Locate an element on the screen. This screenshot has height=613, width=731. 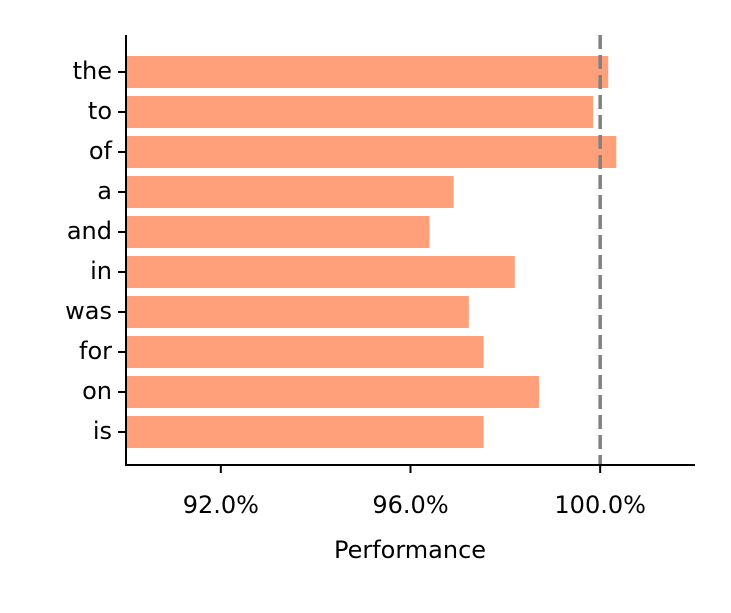
x-tick-label: 92.0% is located at coordinates (221, 505).